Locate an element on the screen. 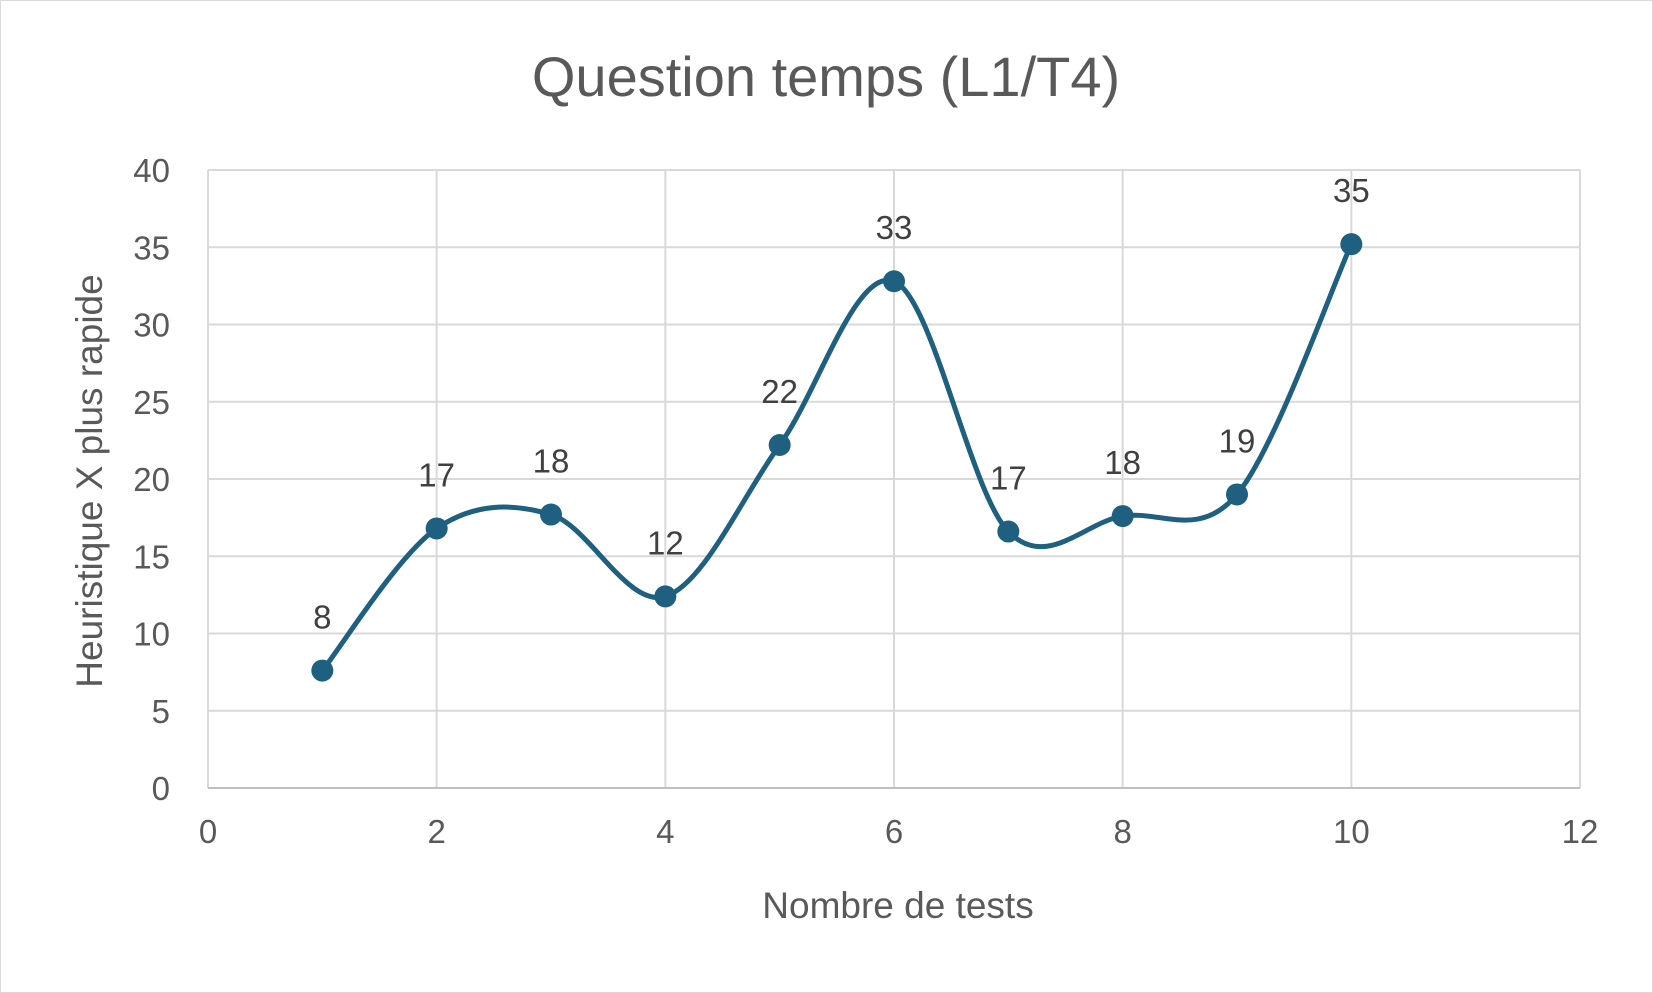 This screenshot has width=1653, height=993. x-tick-label-3: 6 is located at coordinates (894, 831).